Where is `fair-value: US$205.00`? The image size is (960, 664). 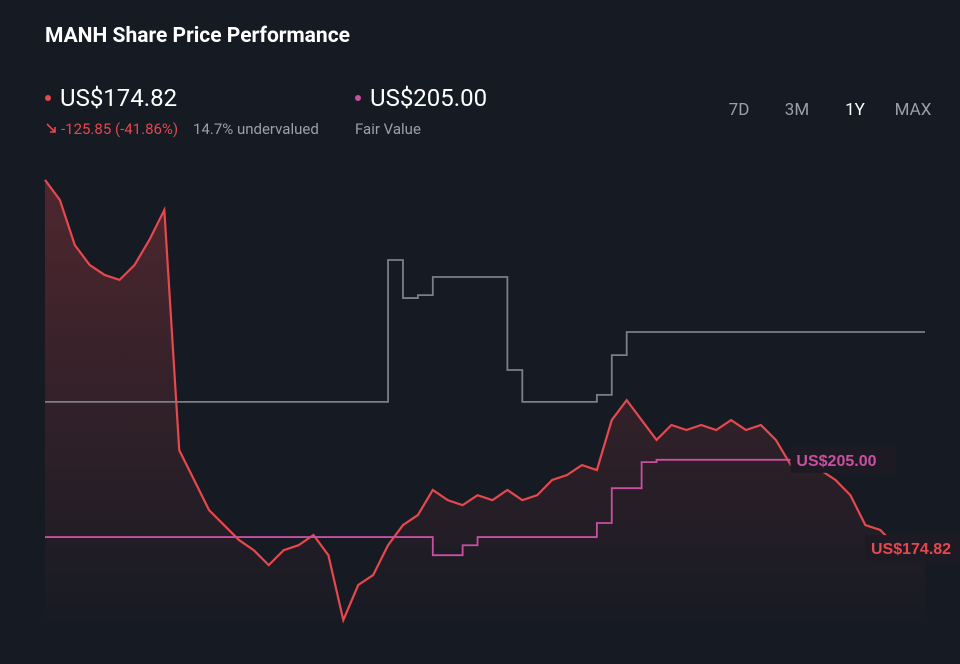
fair-value: US$205.00 is located at coordinates (429, 98).